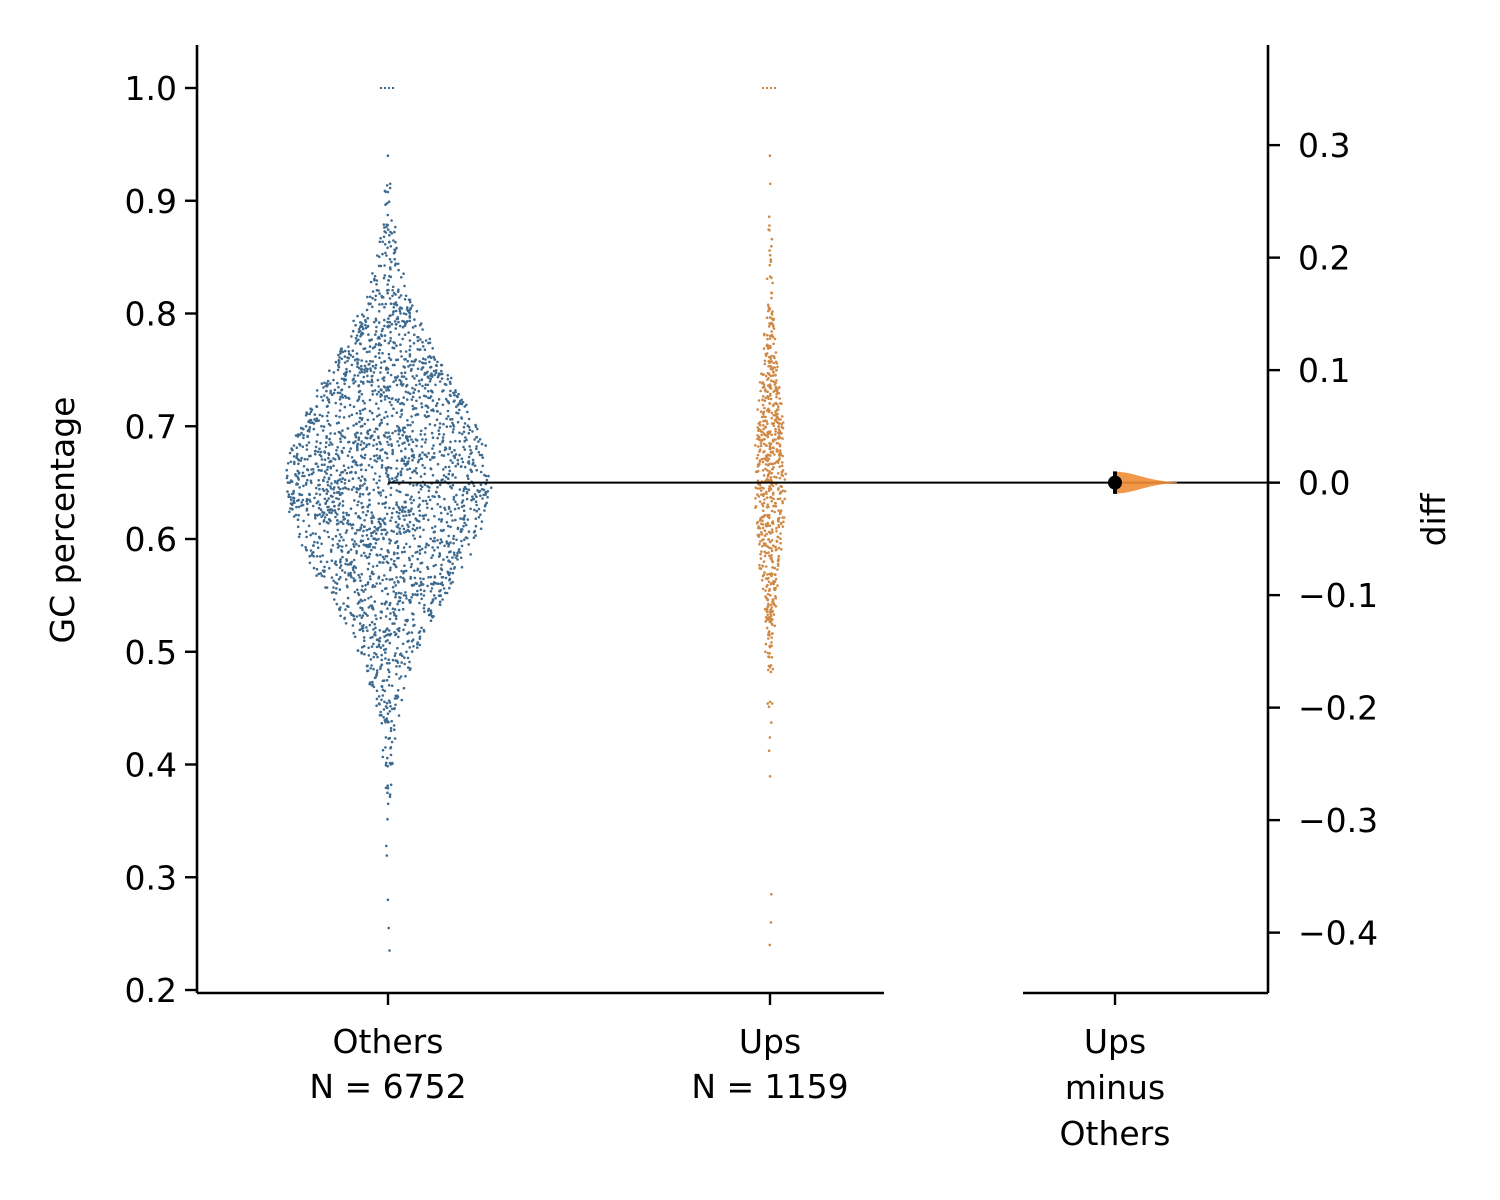 Image resolution: width=1500 pixels, height=1200 pixels. Describe the element at coordinates (770, 517) in the screenshot. I see `swarm-ups` at that location.